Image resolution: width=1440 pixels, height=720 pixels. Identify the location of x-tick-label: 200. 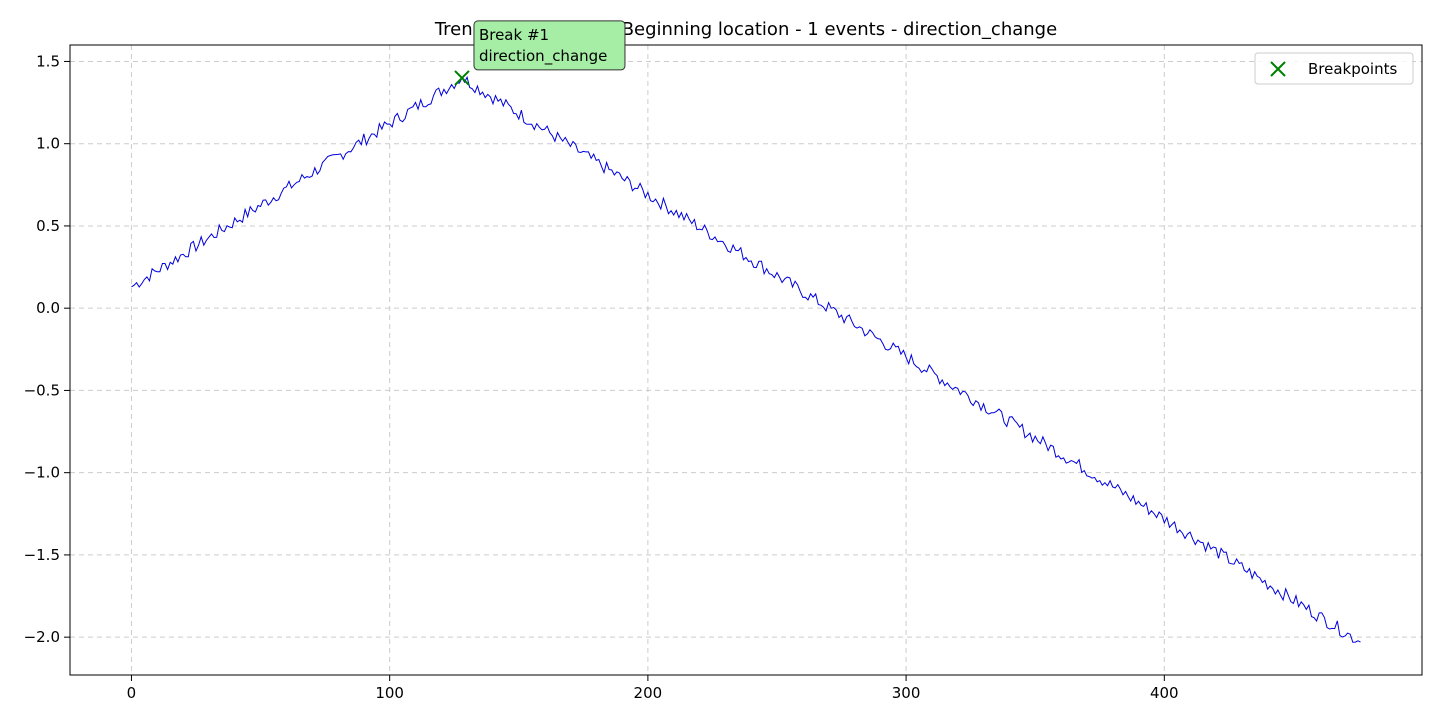
(648, 693).